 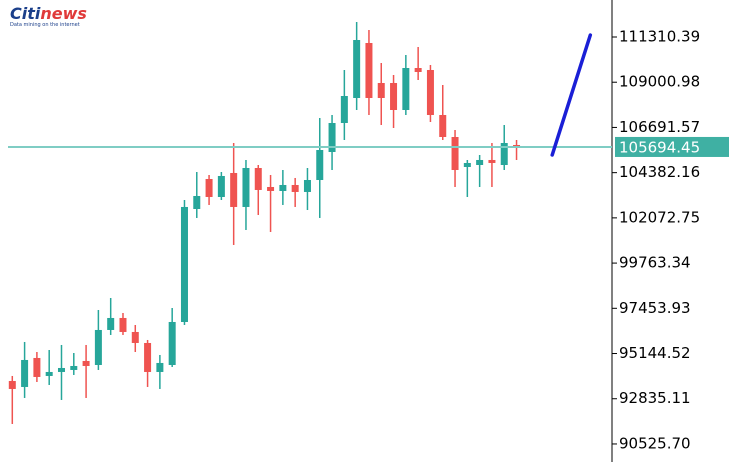 I want to click on y-tick-label: 106691.57, so click(x=659, y=127).